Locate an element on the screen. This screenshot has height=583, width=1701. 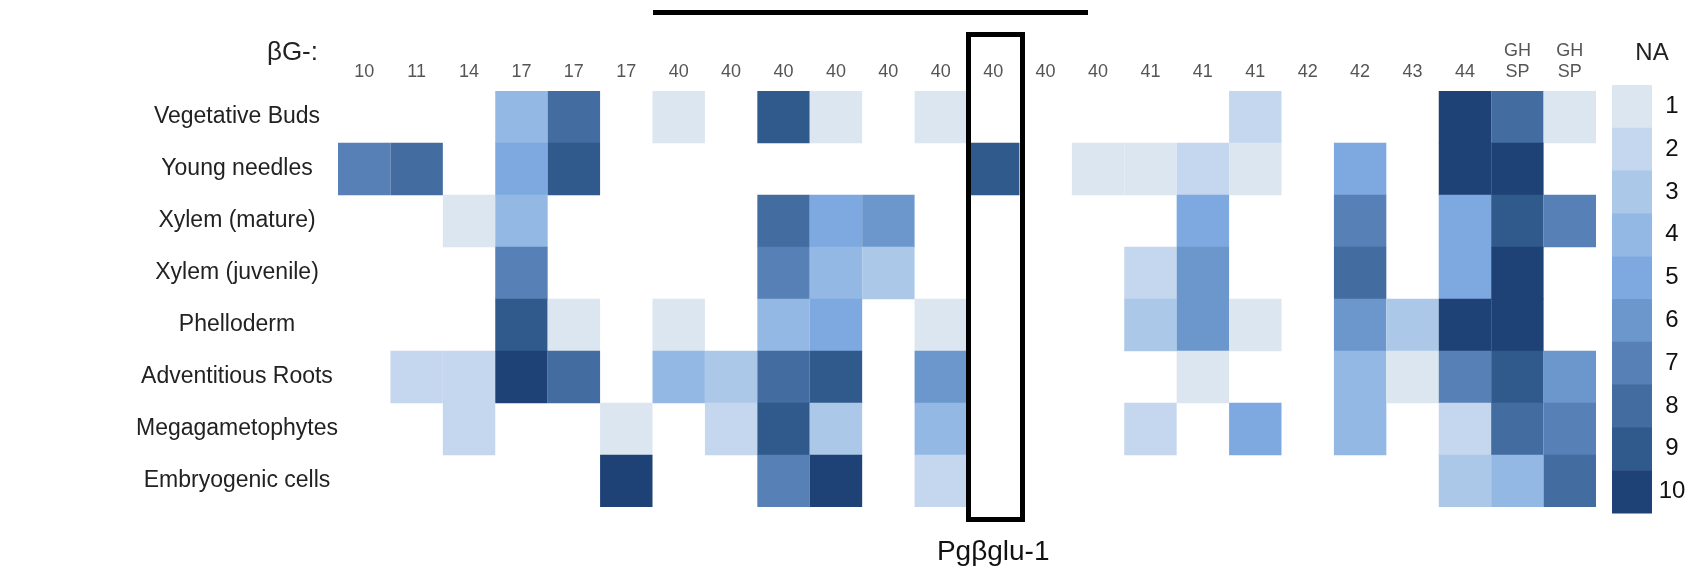
text: Pgβglu-1 is located at coordinates (993, 550).